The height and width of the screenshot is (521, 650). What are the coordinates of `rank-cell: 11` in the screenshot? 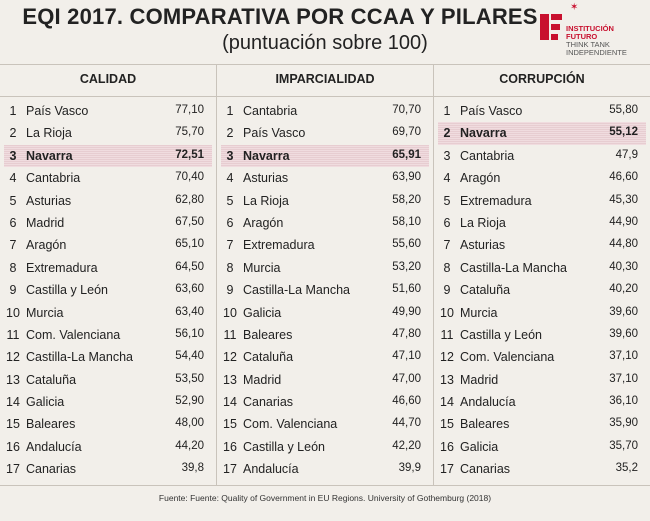 It's located at (230, 334).